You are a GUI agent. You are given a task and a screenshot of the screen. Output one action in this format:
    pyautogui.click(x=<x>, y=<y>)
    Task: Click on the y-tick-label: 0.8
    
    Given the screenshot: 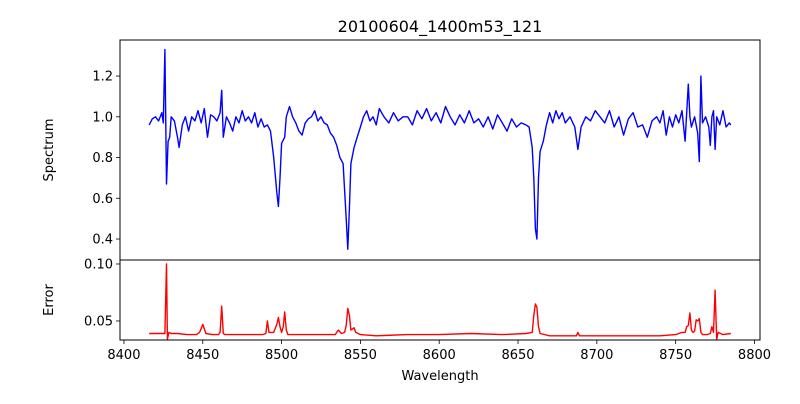 What is the action you would take?
    pyautogui.click(x=102, y=158)
    